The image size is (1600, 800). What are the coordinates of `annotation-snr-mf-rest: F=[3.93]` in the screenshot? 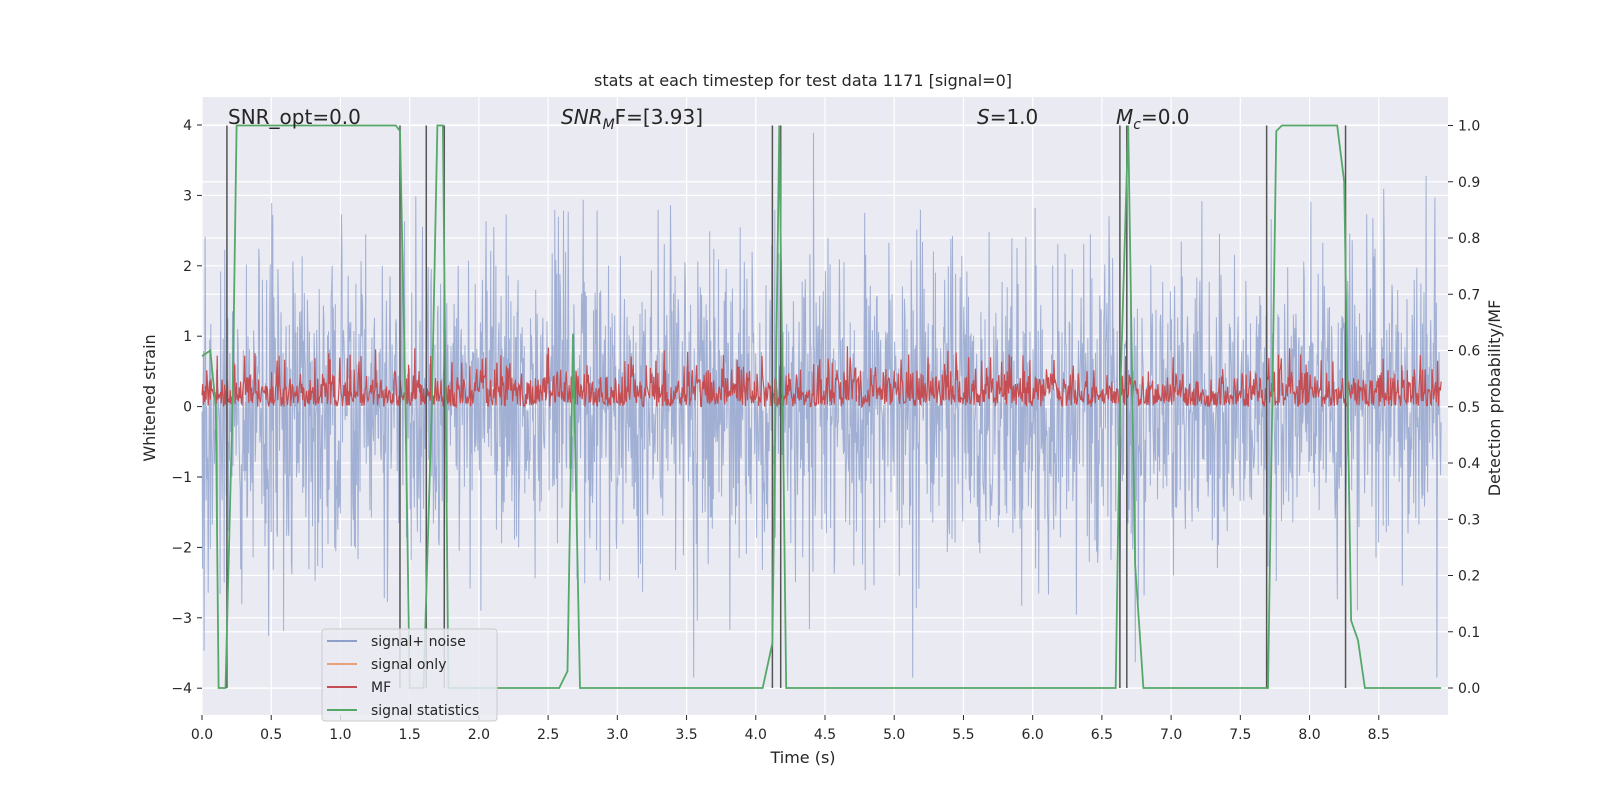 It's located at (659, 117).